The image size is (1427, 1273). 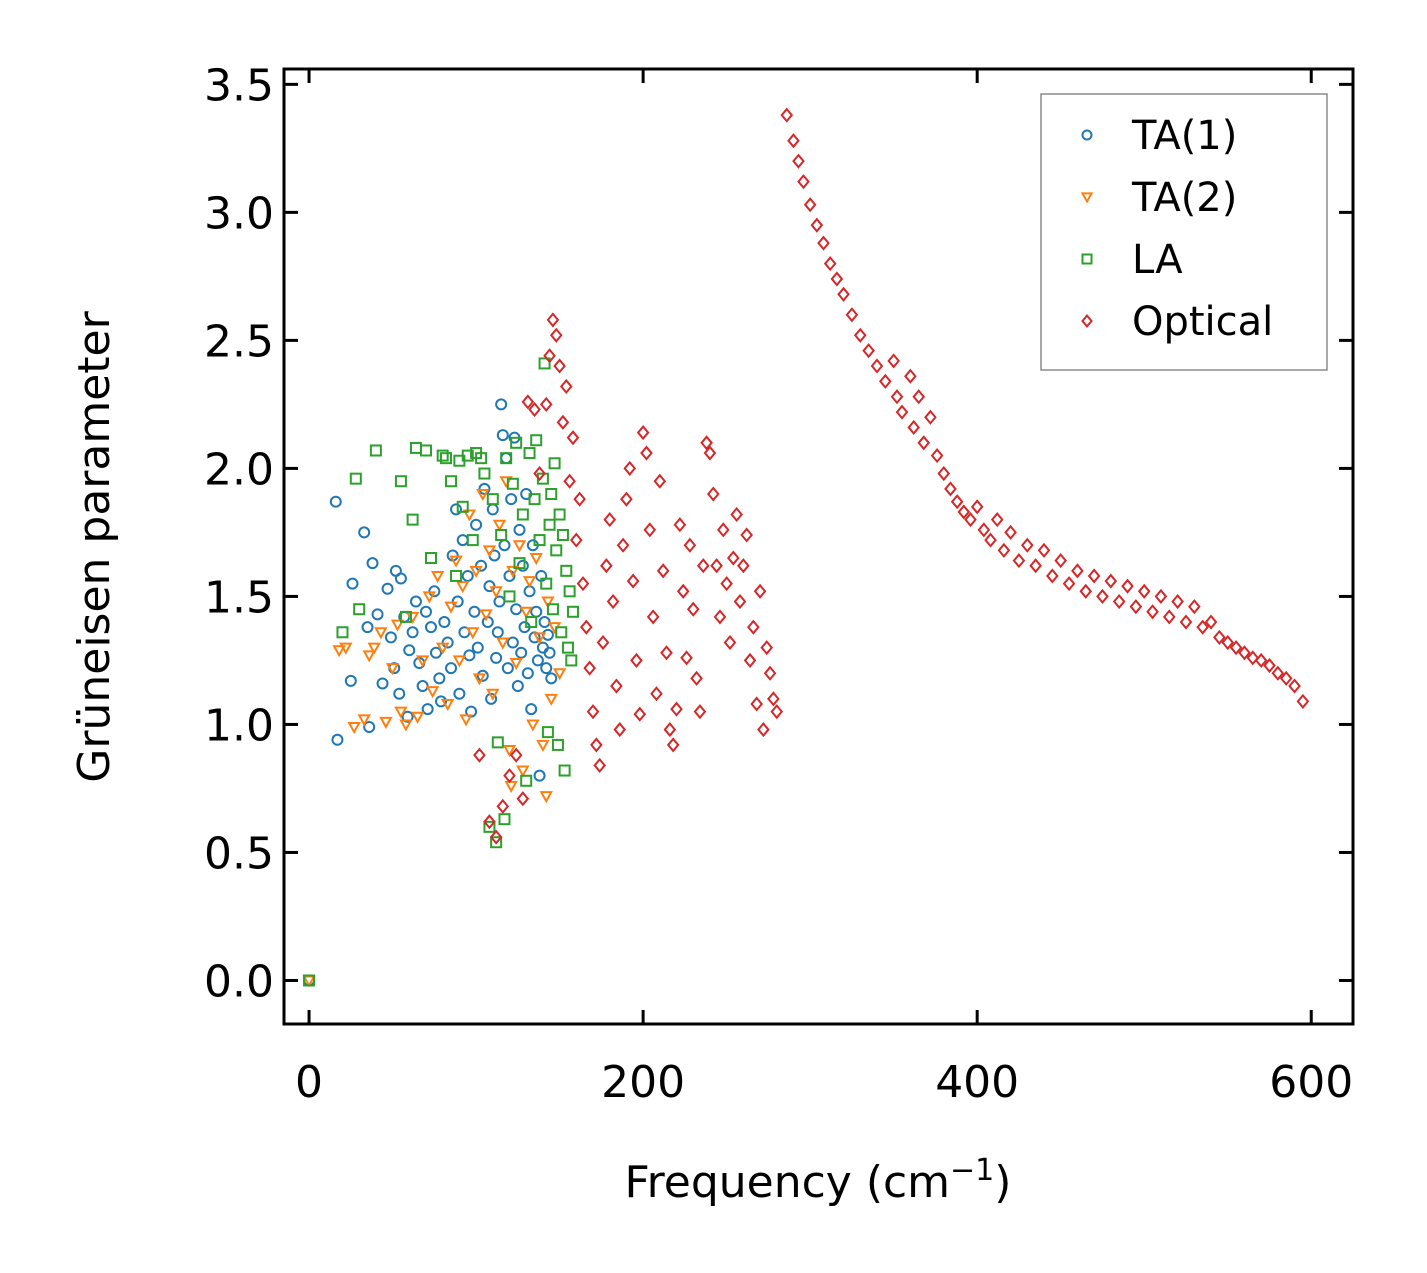 What do you see at coordinates (1087, 198) in the screenshot?
I see `legend-marker-ta-2-` at bounding box center [1087, 198].